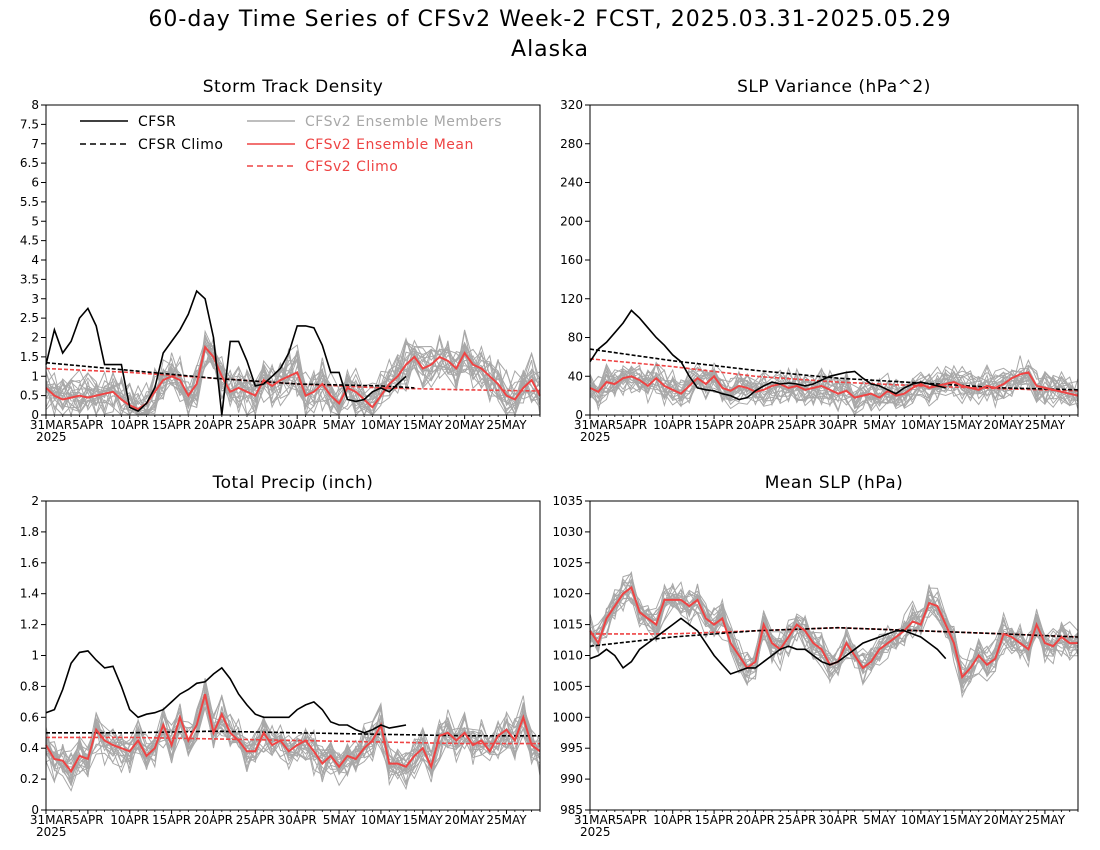 The width and height of the screenshot is (1100, 850). What do you see at coordinates (571, 779) in the screenshot?
I see `y-tick-label: 990` at bounding box center [571, 779].